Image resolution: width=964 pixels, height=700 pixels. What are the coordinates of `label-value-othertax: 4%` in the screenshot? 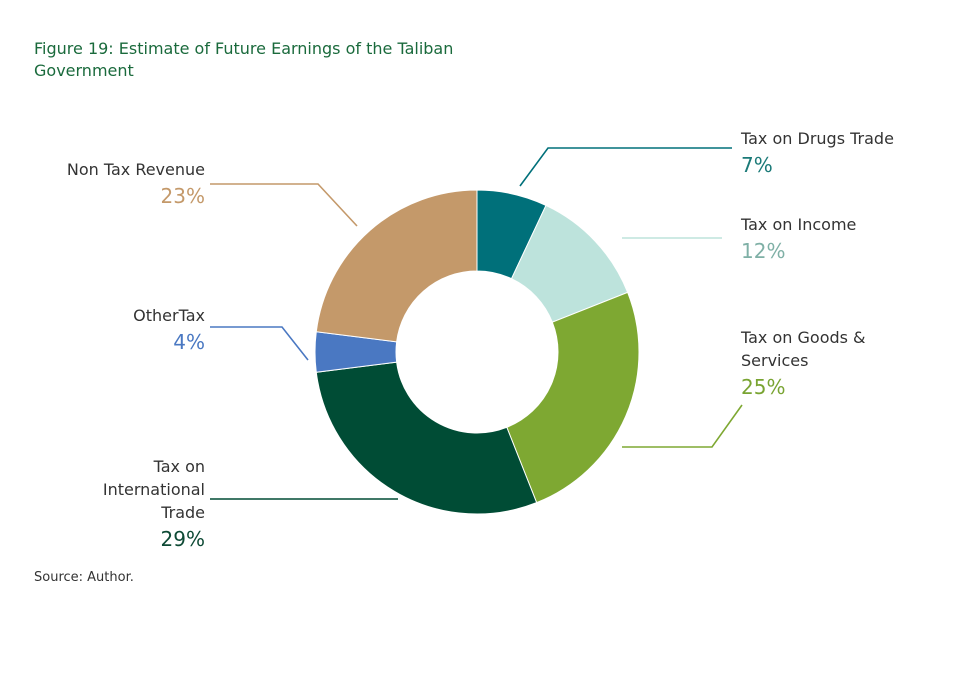 It's located at (189, 342).